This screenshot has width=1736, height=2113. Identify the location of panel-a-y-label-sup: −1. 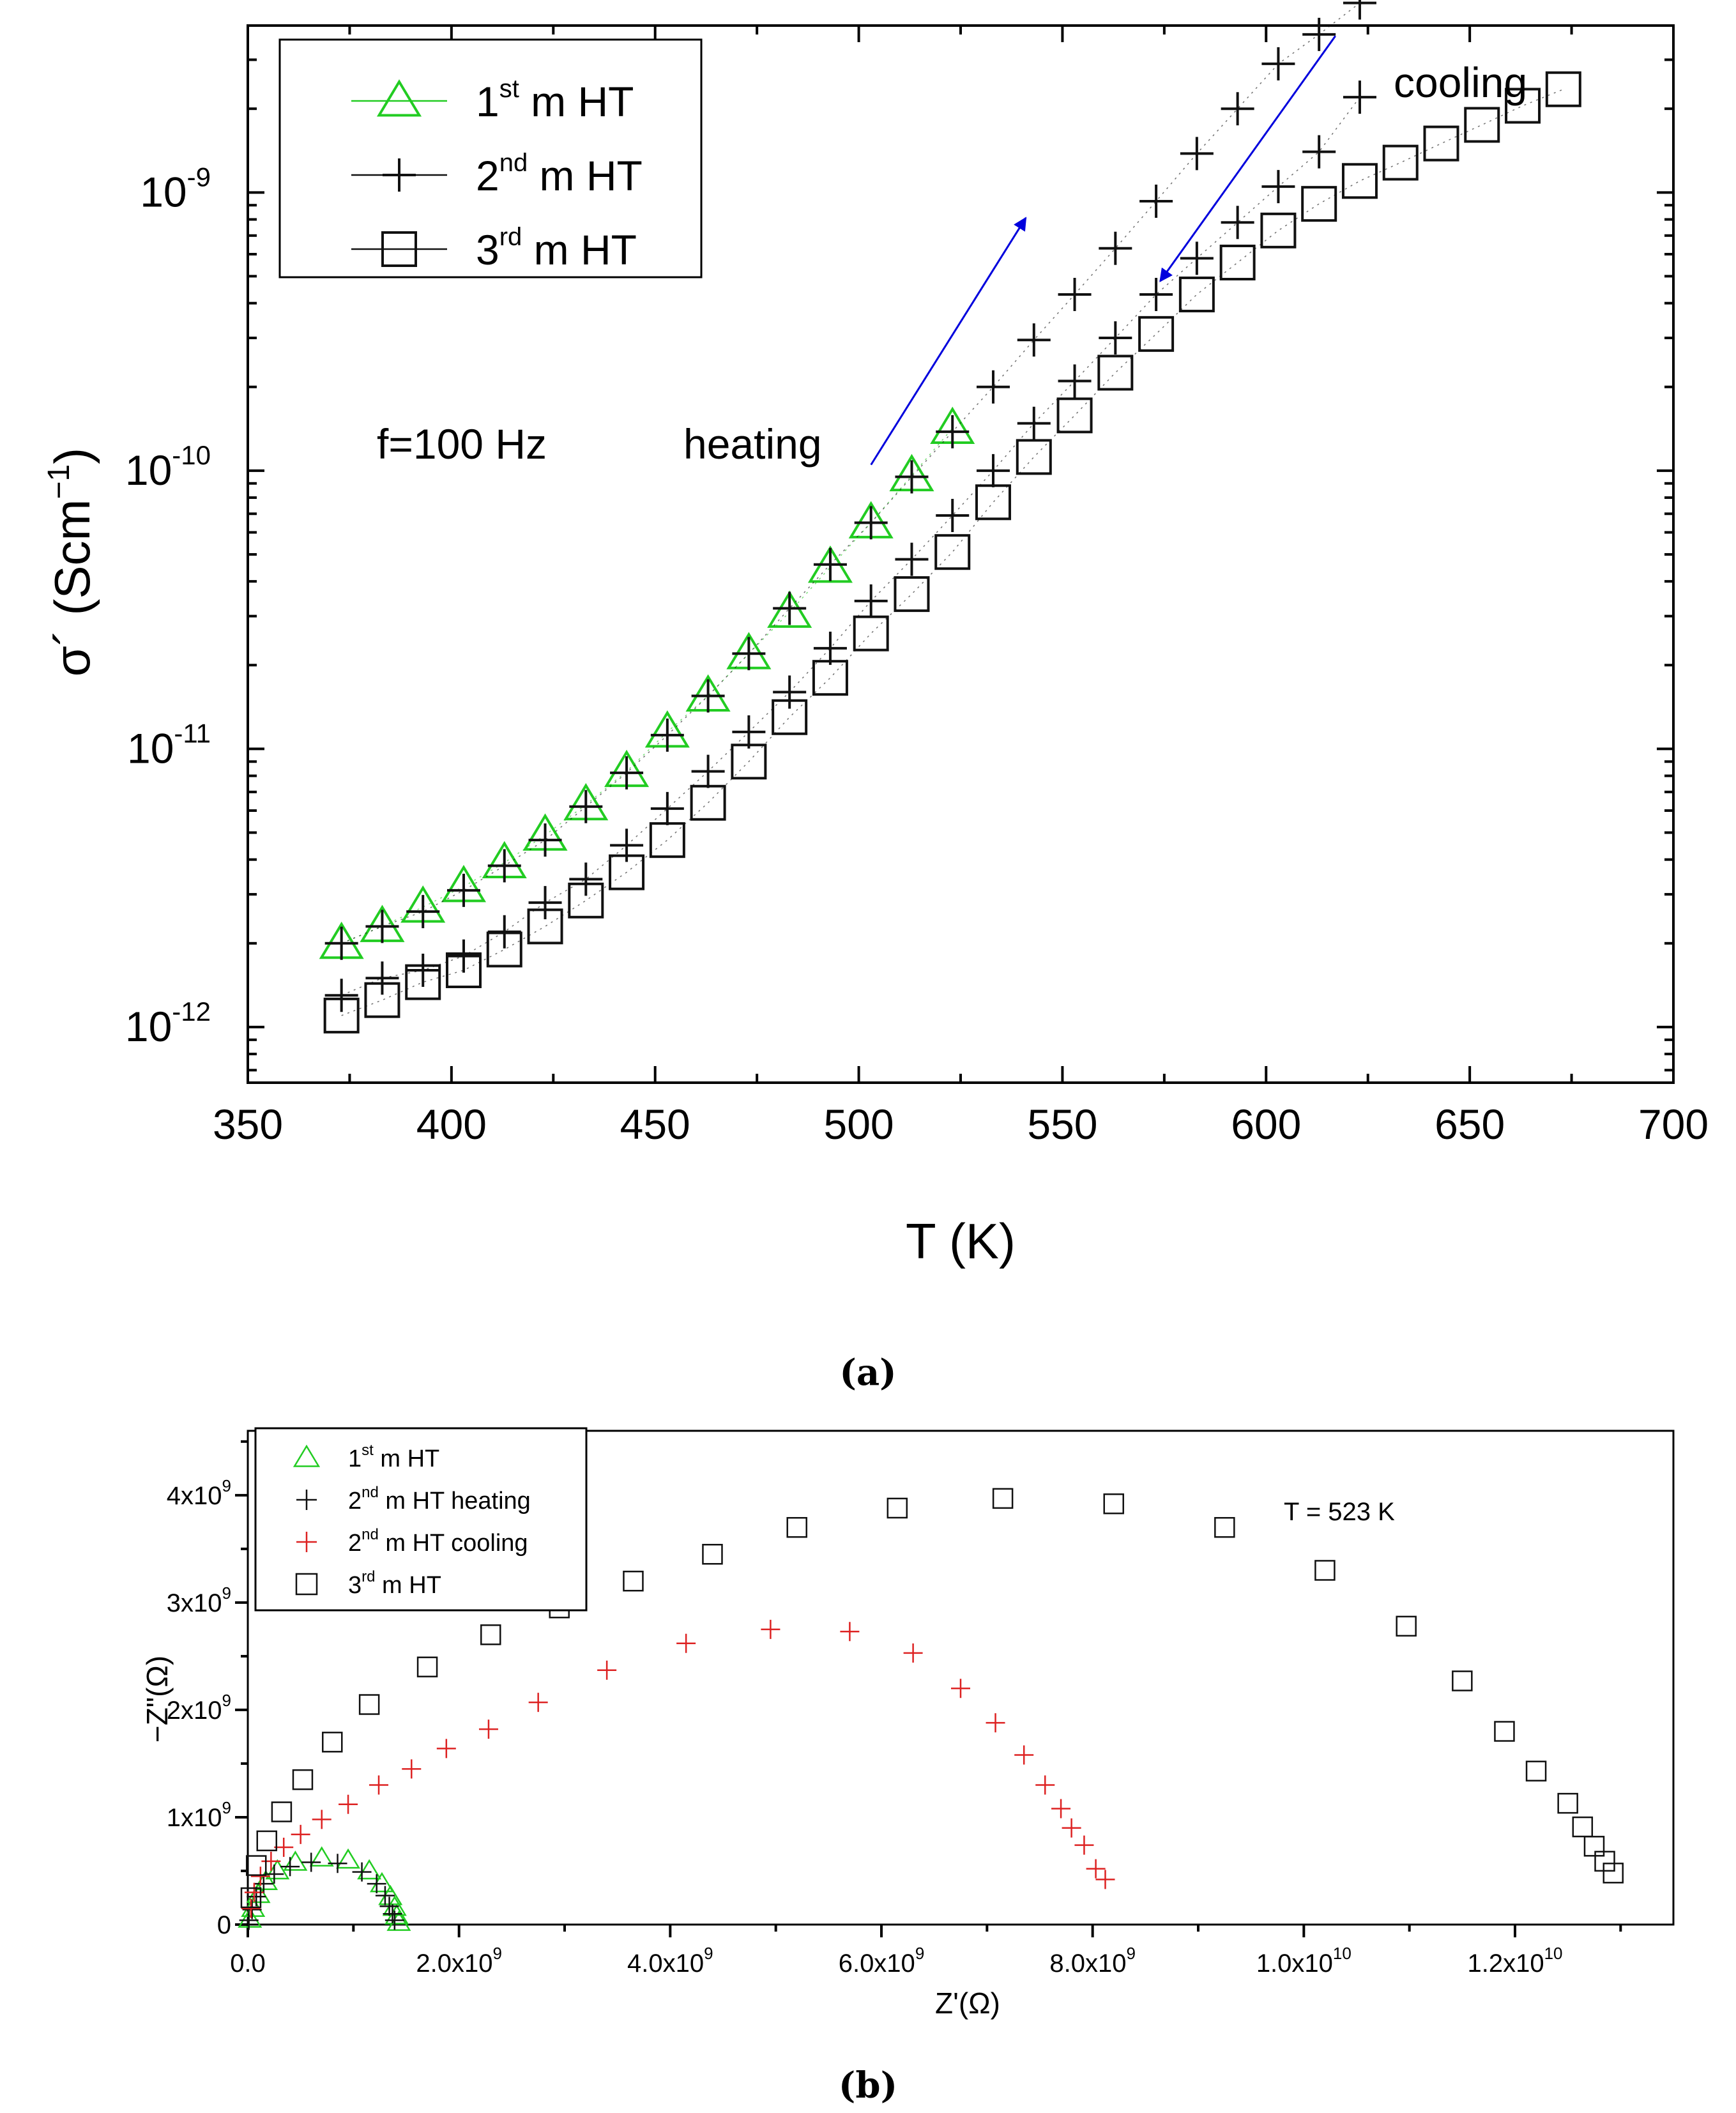
(59, 482).